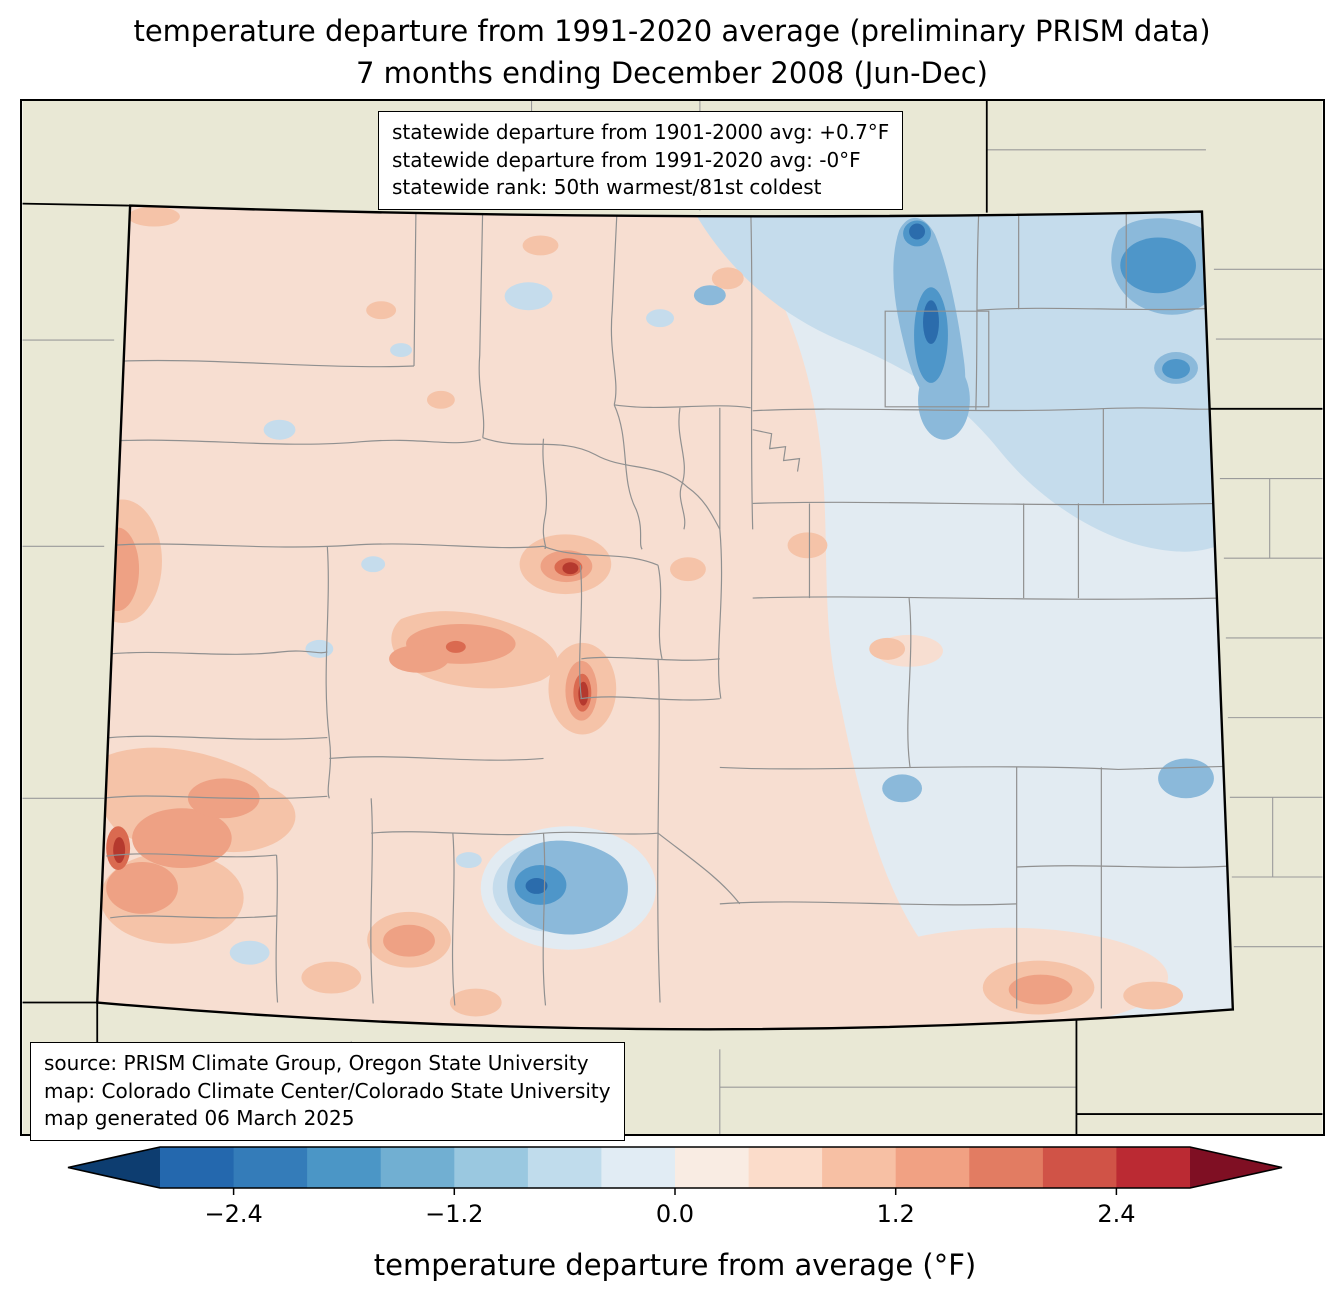  Describe the element at coordinates (672, 73) in the screenshot. I see `title-line-2: 7 months ending December 2008 (Jun-Dec)` at that location.